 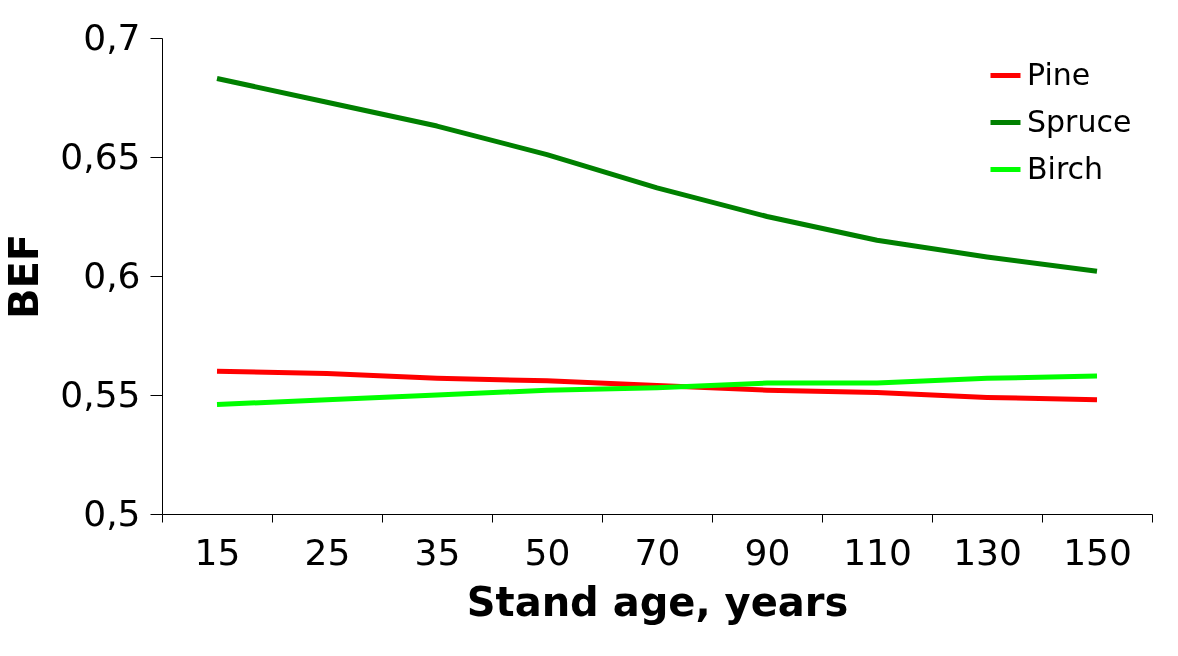 What do you see at coordinates (100, 394) in the screenshot?
I see `y-tick-label: 0,55` at bounding box center [100, 394].